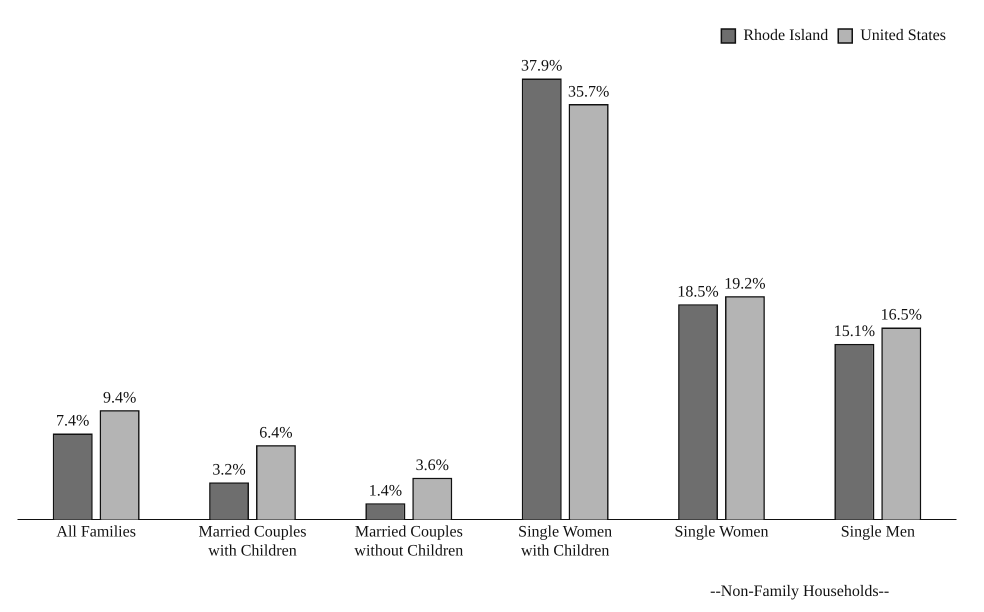  I want to click on data-label: 3.2%, so click(229, 470).